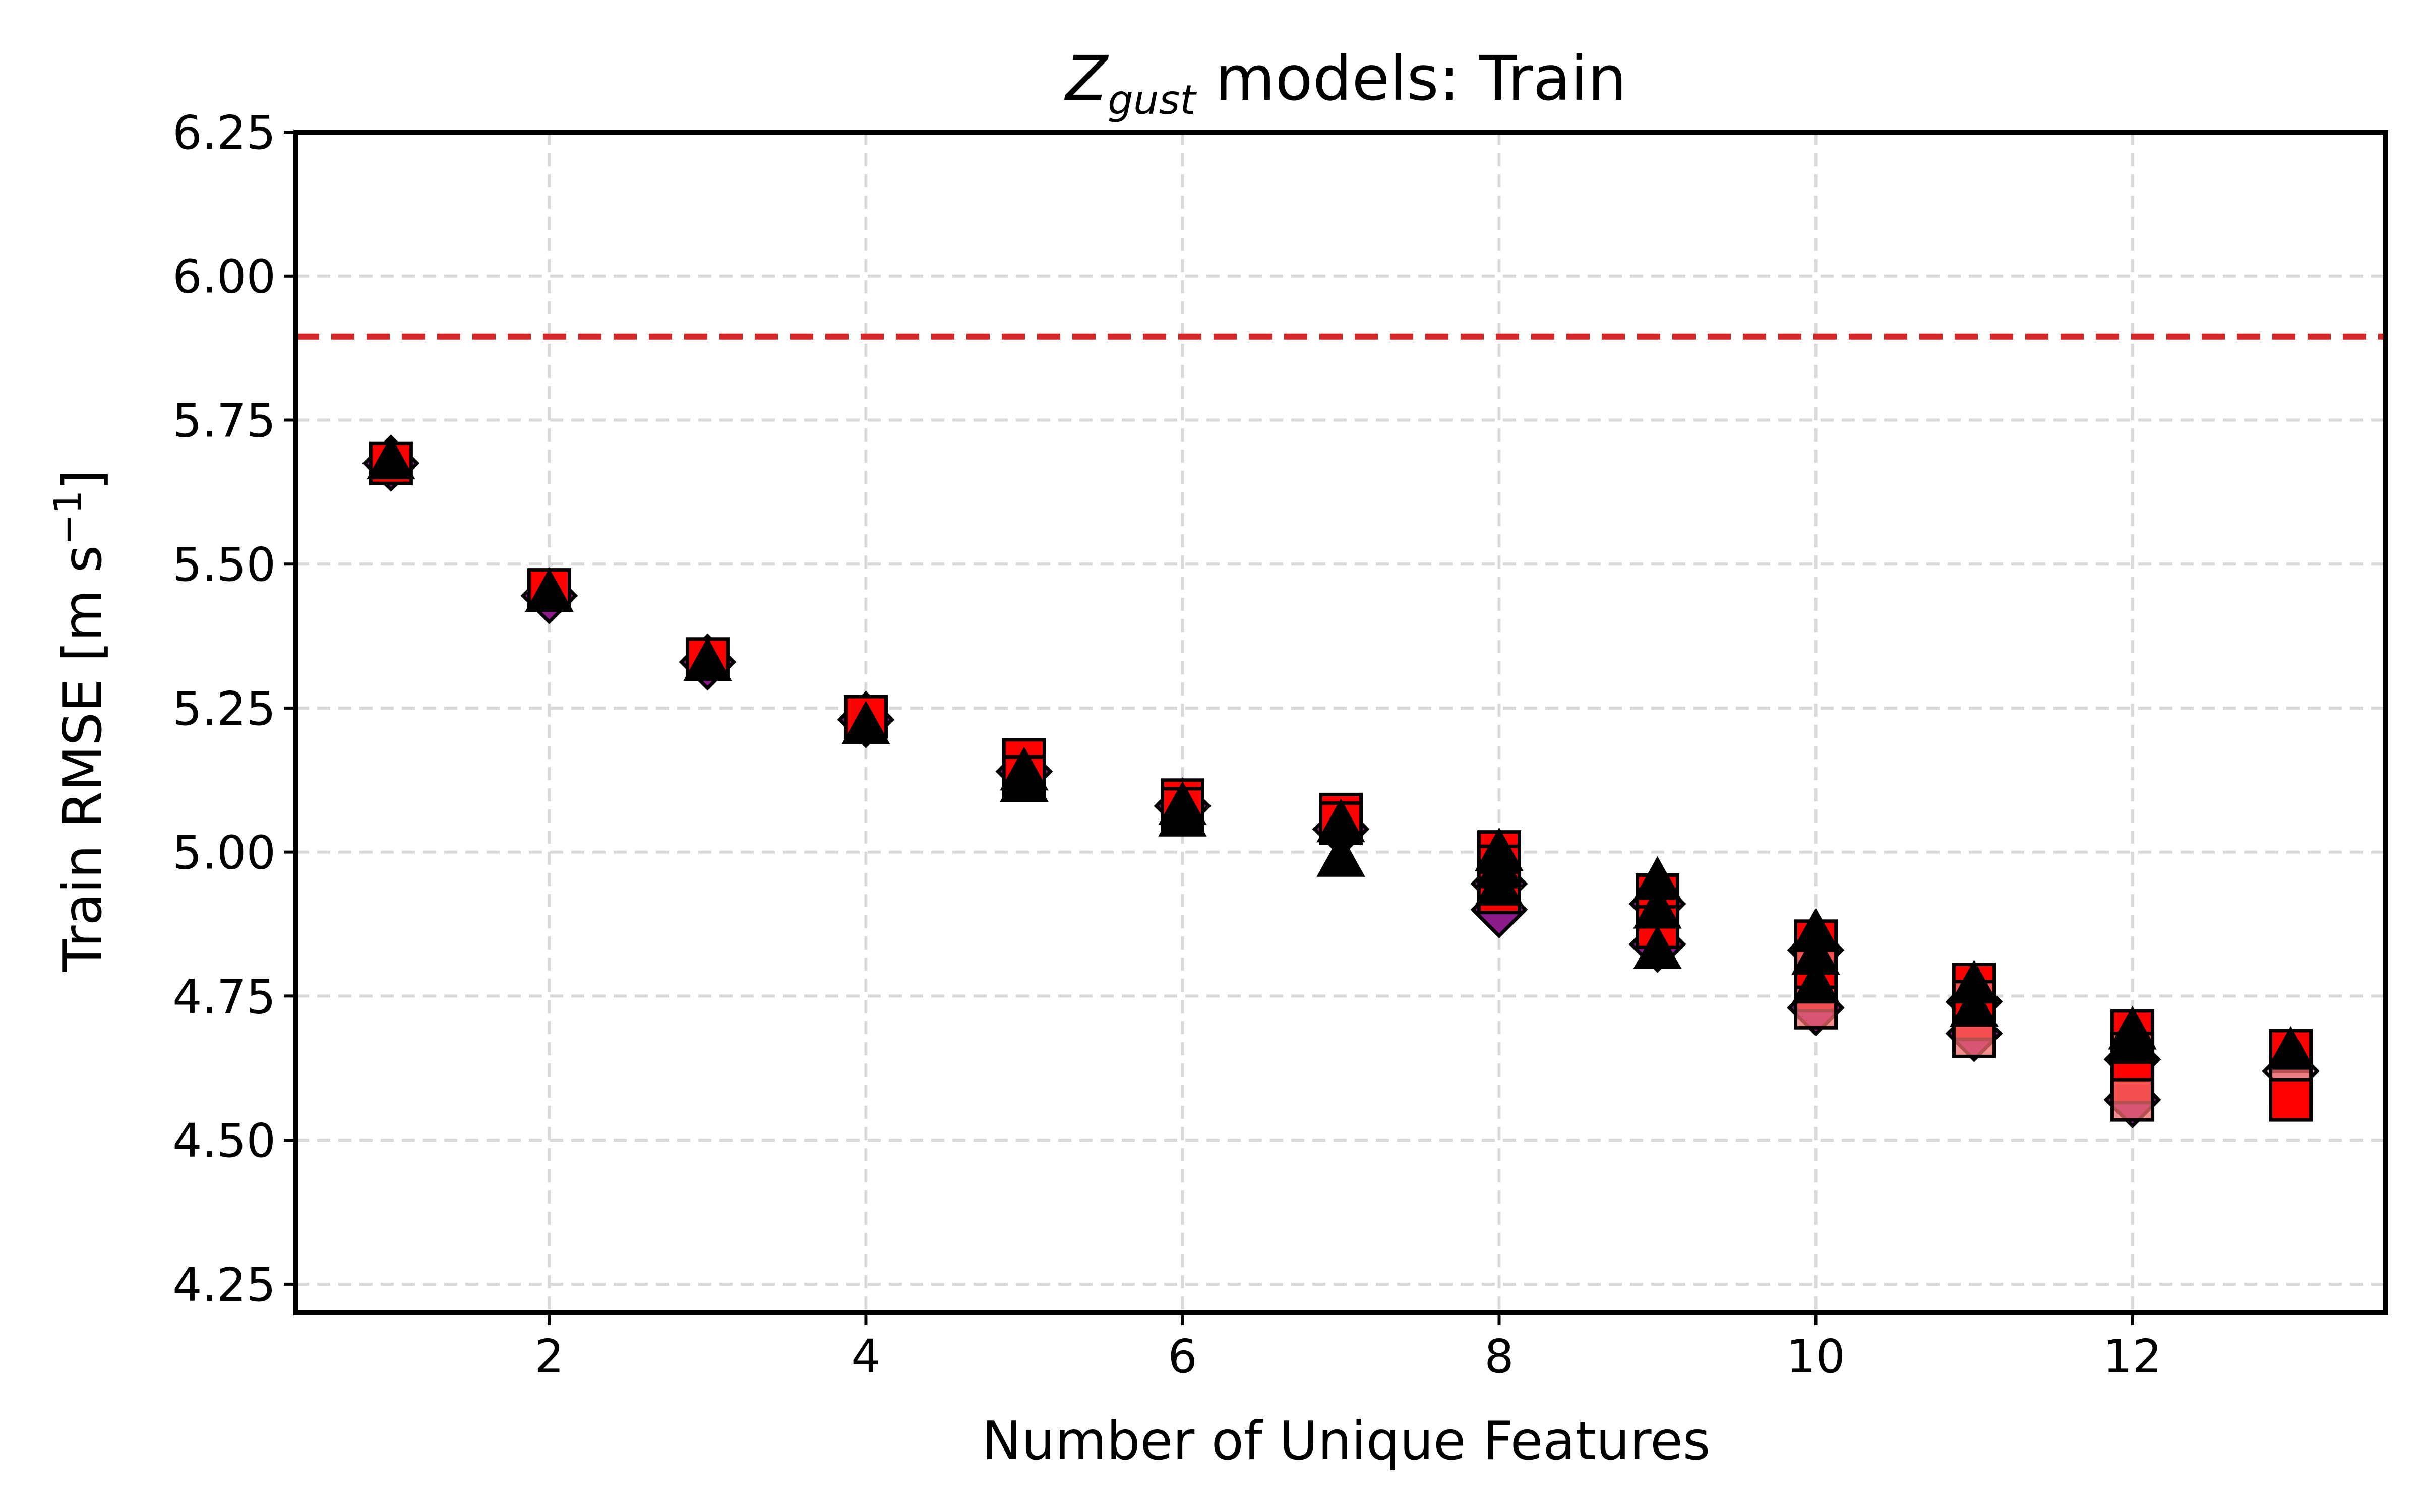 The width and height of the screenshot is (2420, 1512). What do you see at coordinates (224, 853) in the screenshot?
I see `y-tick-label: 5.00` at bounding box center [224, 853].